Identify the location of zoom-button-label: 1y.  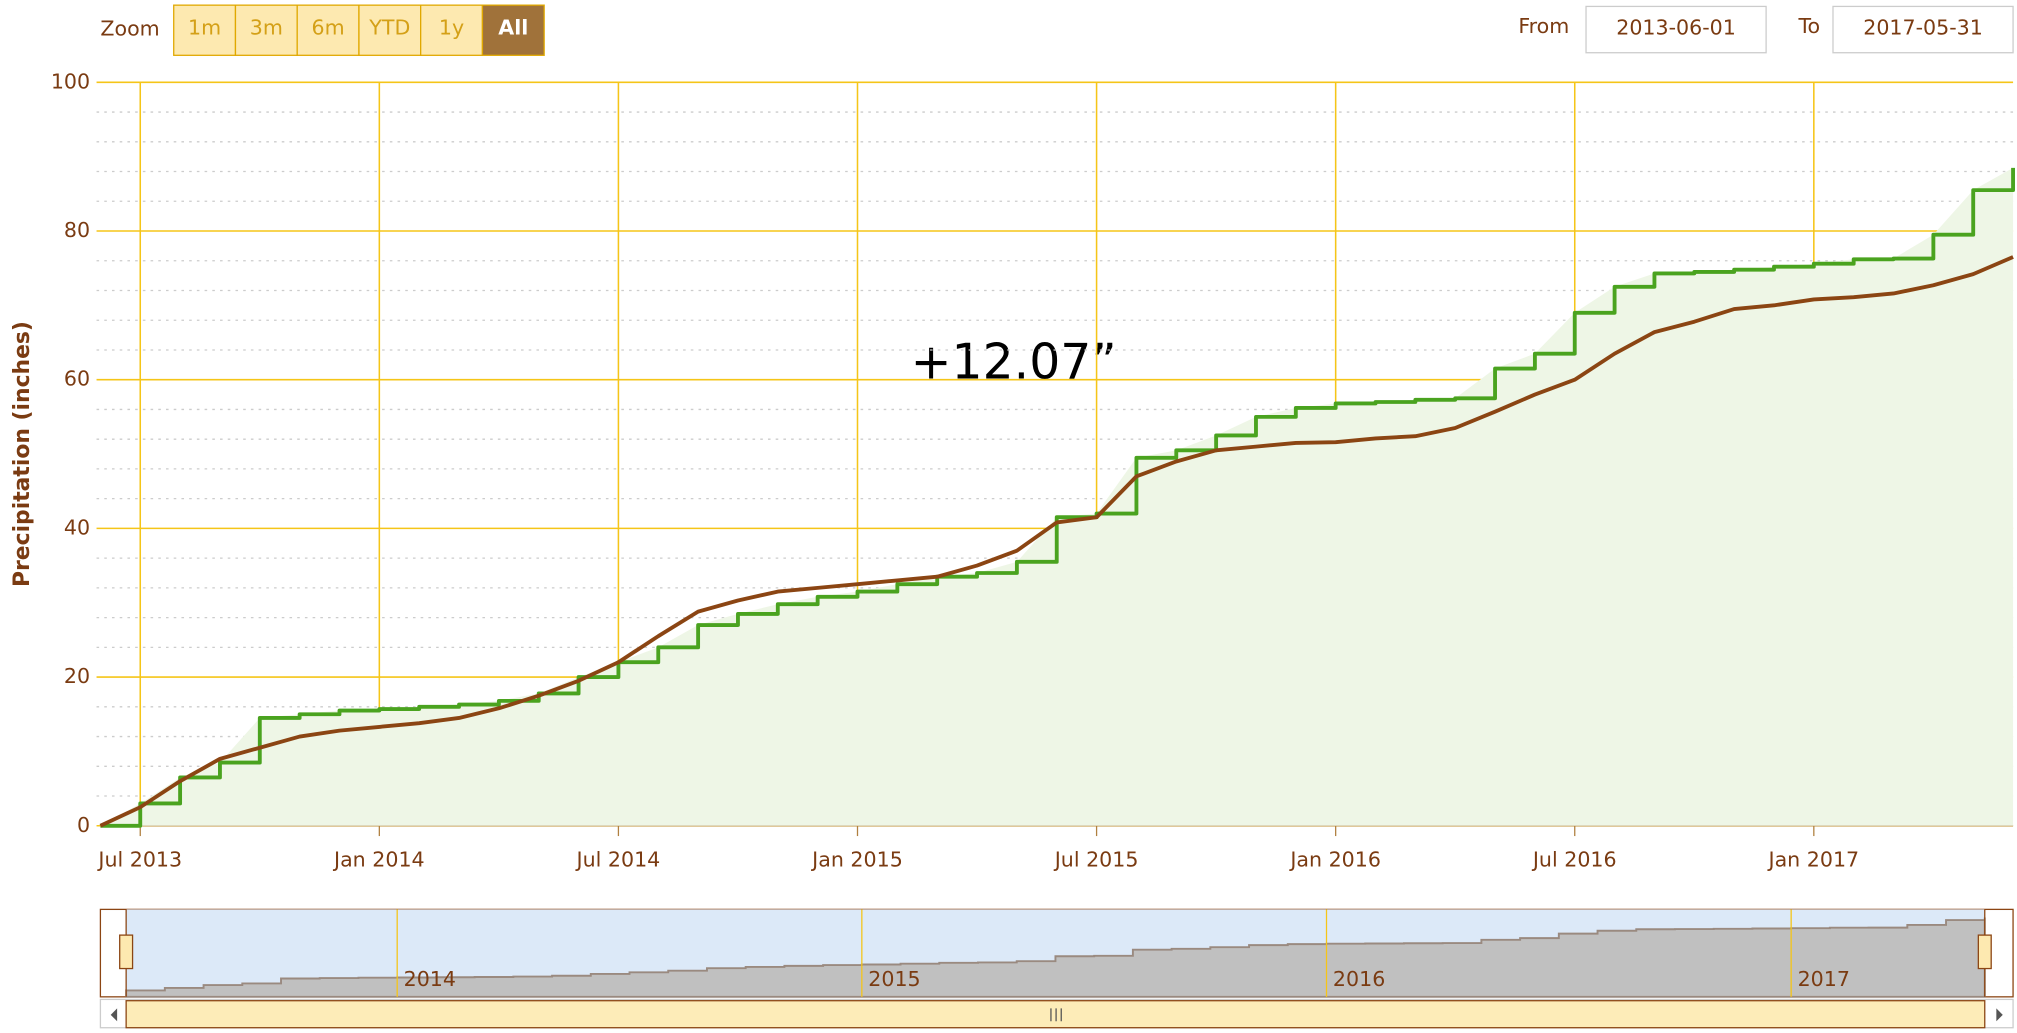
(451, 27).